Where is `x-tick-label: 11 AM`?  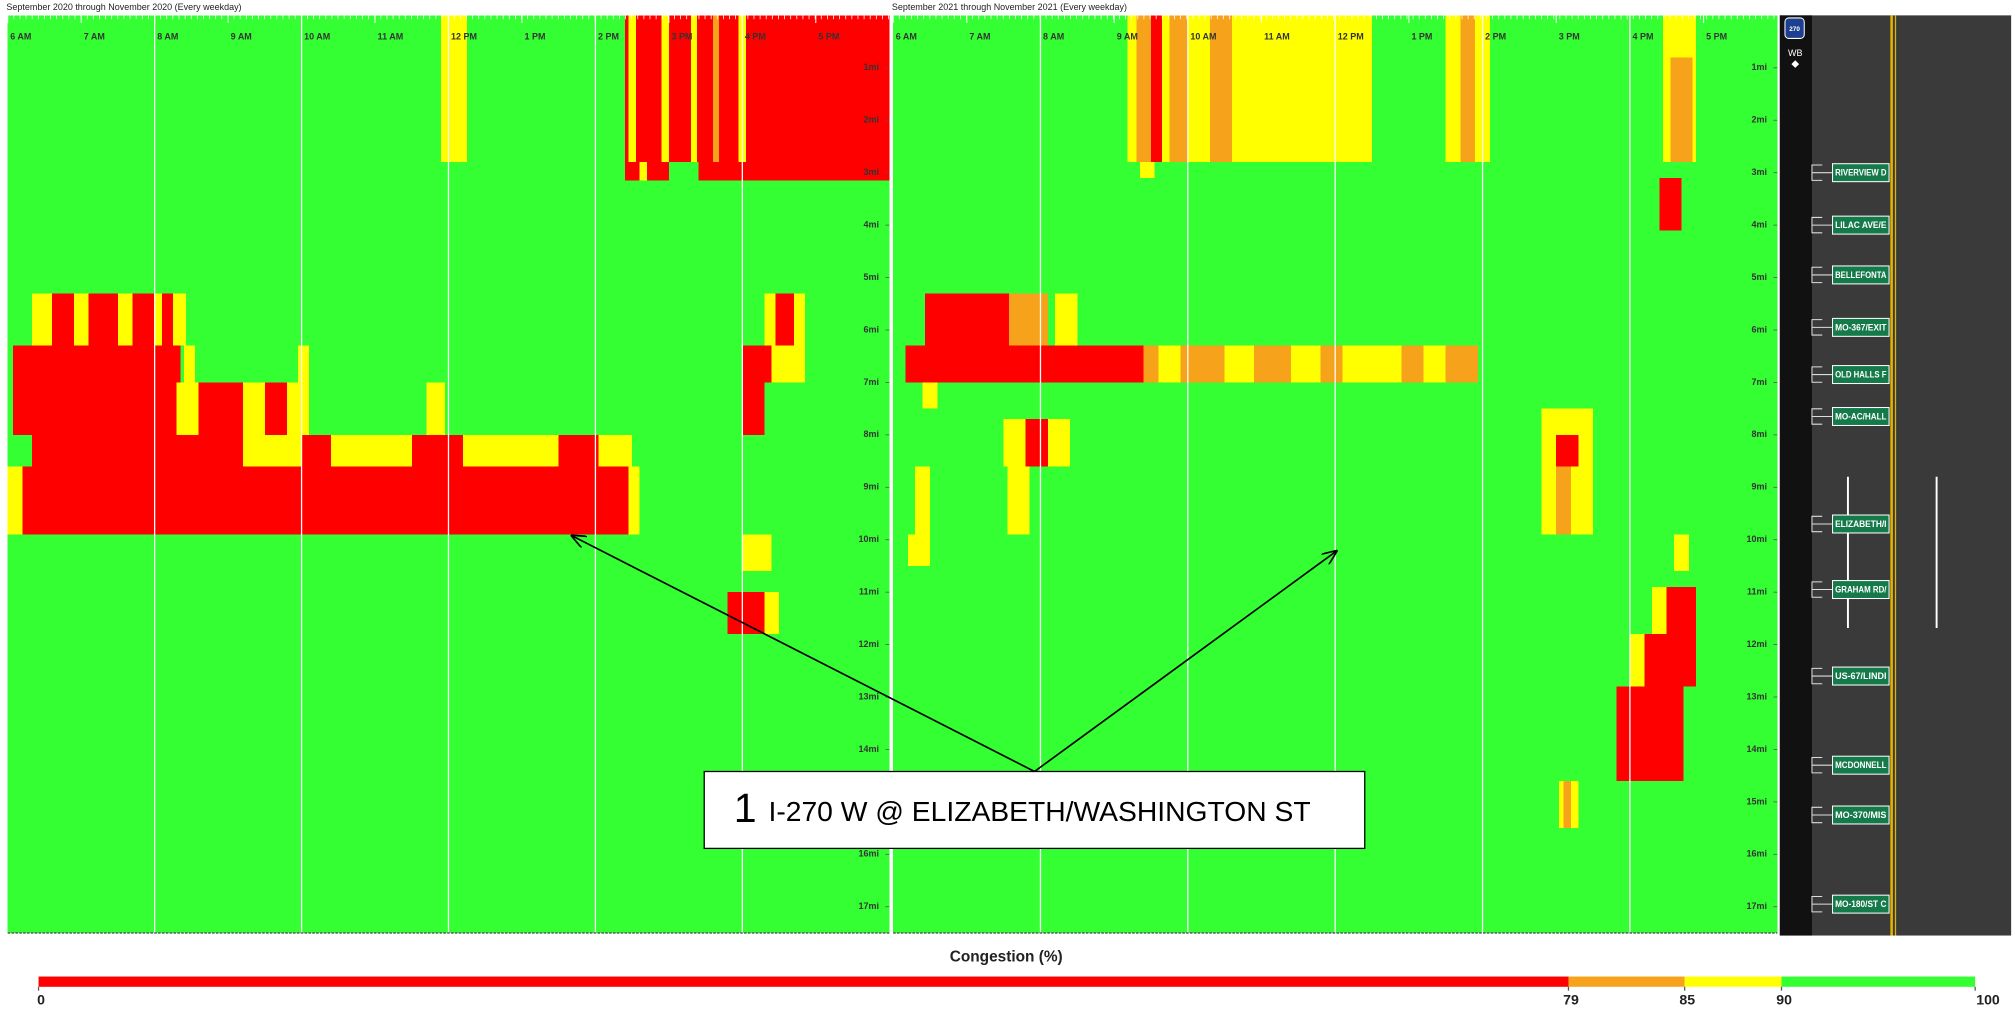 x-tick-label: 11 AM is located at coordinates (1277, 37).